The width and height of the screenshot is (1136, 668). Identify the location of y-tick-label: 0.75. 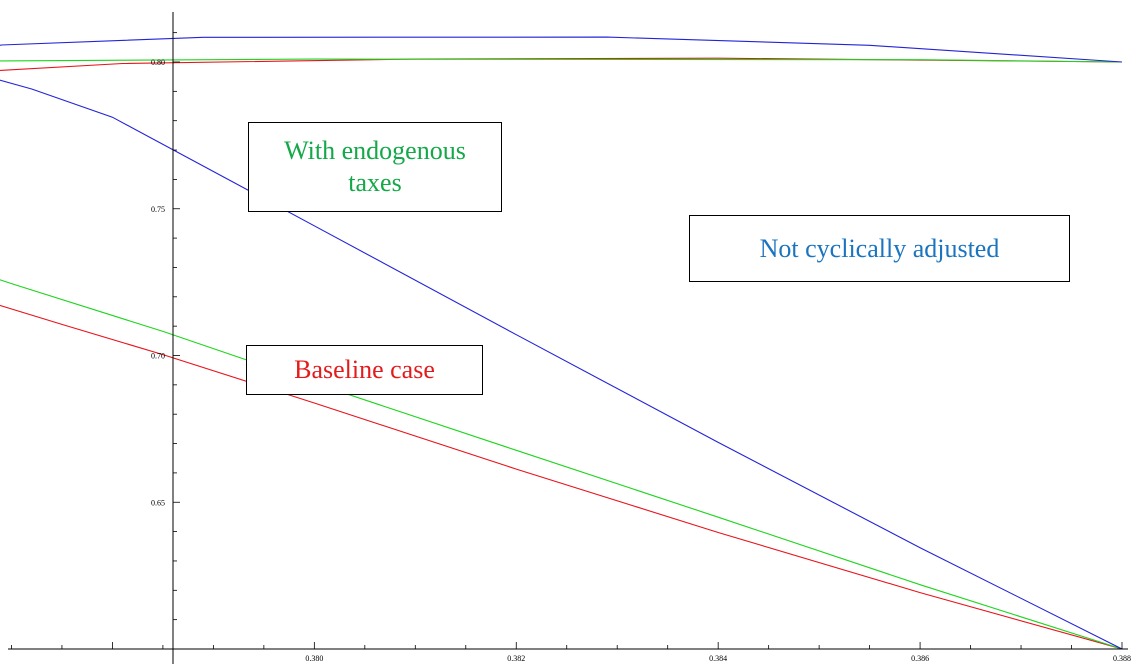
(158, 209).